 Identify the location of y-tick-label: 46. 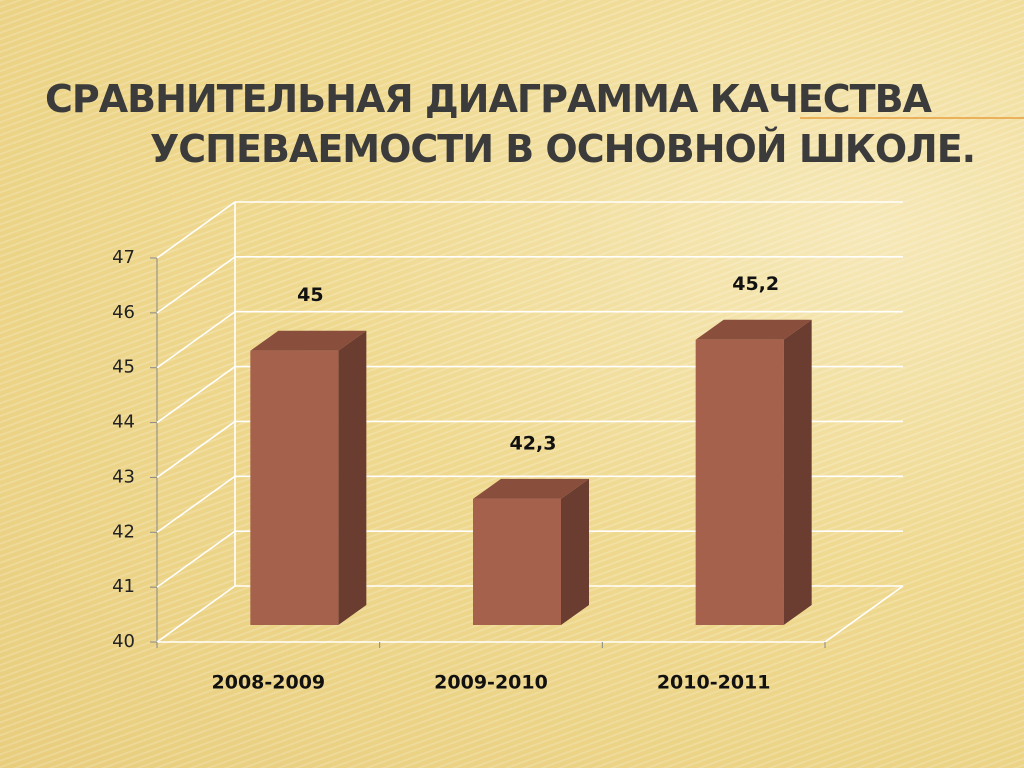
(123, 312).